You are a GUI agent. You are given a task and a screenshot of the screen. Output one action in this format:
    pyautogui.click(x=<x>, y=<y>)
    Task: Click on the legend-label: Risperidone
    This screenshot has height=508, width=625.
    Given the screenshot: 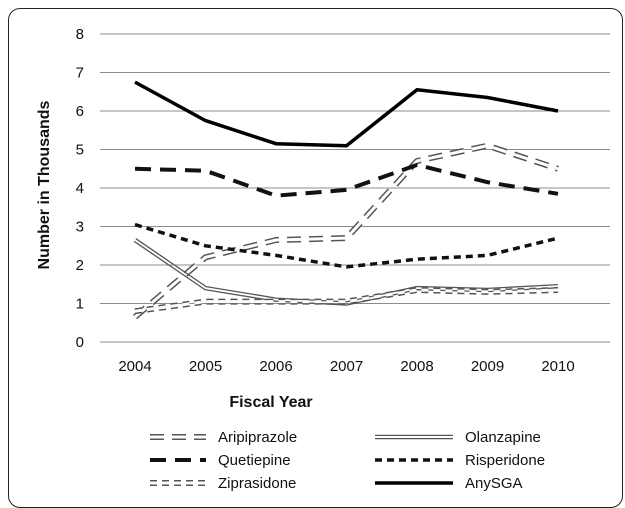 What is the action you would take?
    pyautogui.click(x=505, y=460)
    